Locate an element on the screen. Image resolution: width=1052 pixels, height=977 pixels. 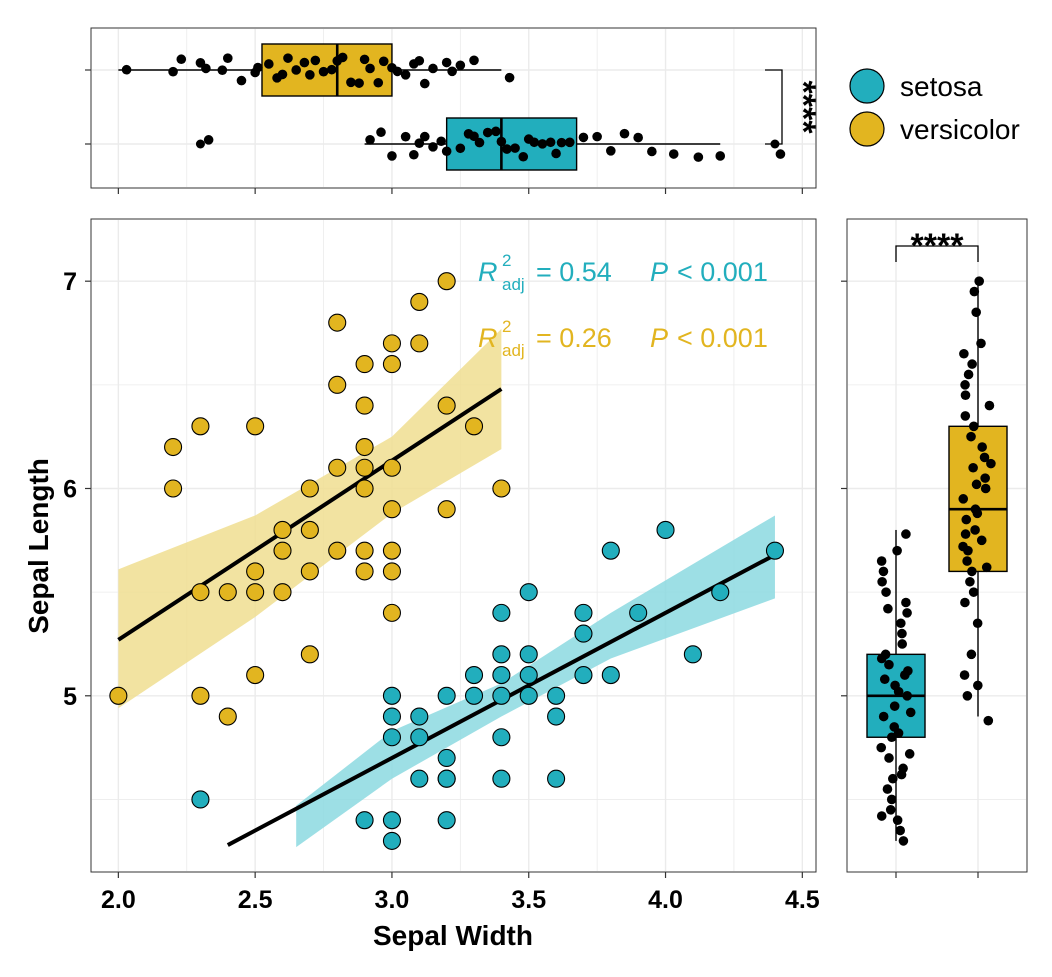
setosa-r2-value: = 0.54 is located at coordinates (574, 272).